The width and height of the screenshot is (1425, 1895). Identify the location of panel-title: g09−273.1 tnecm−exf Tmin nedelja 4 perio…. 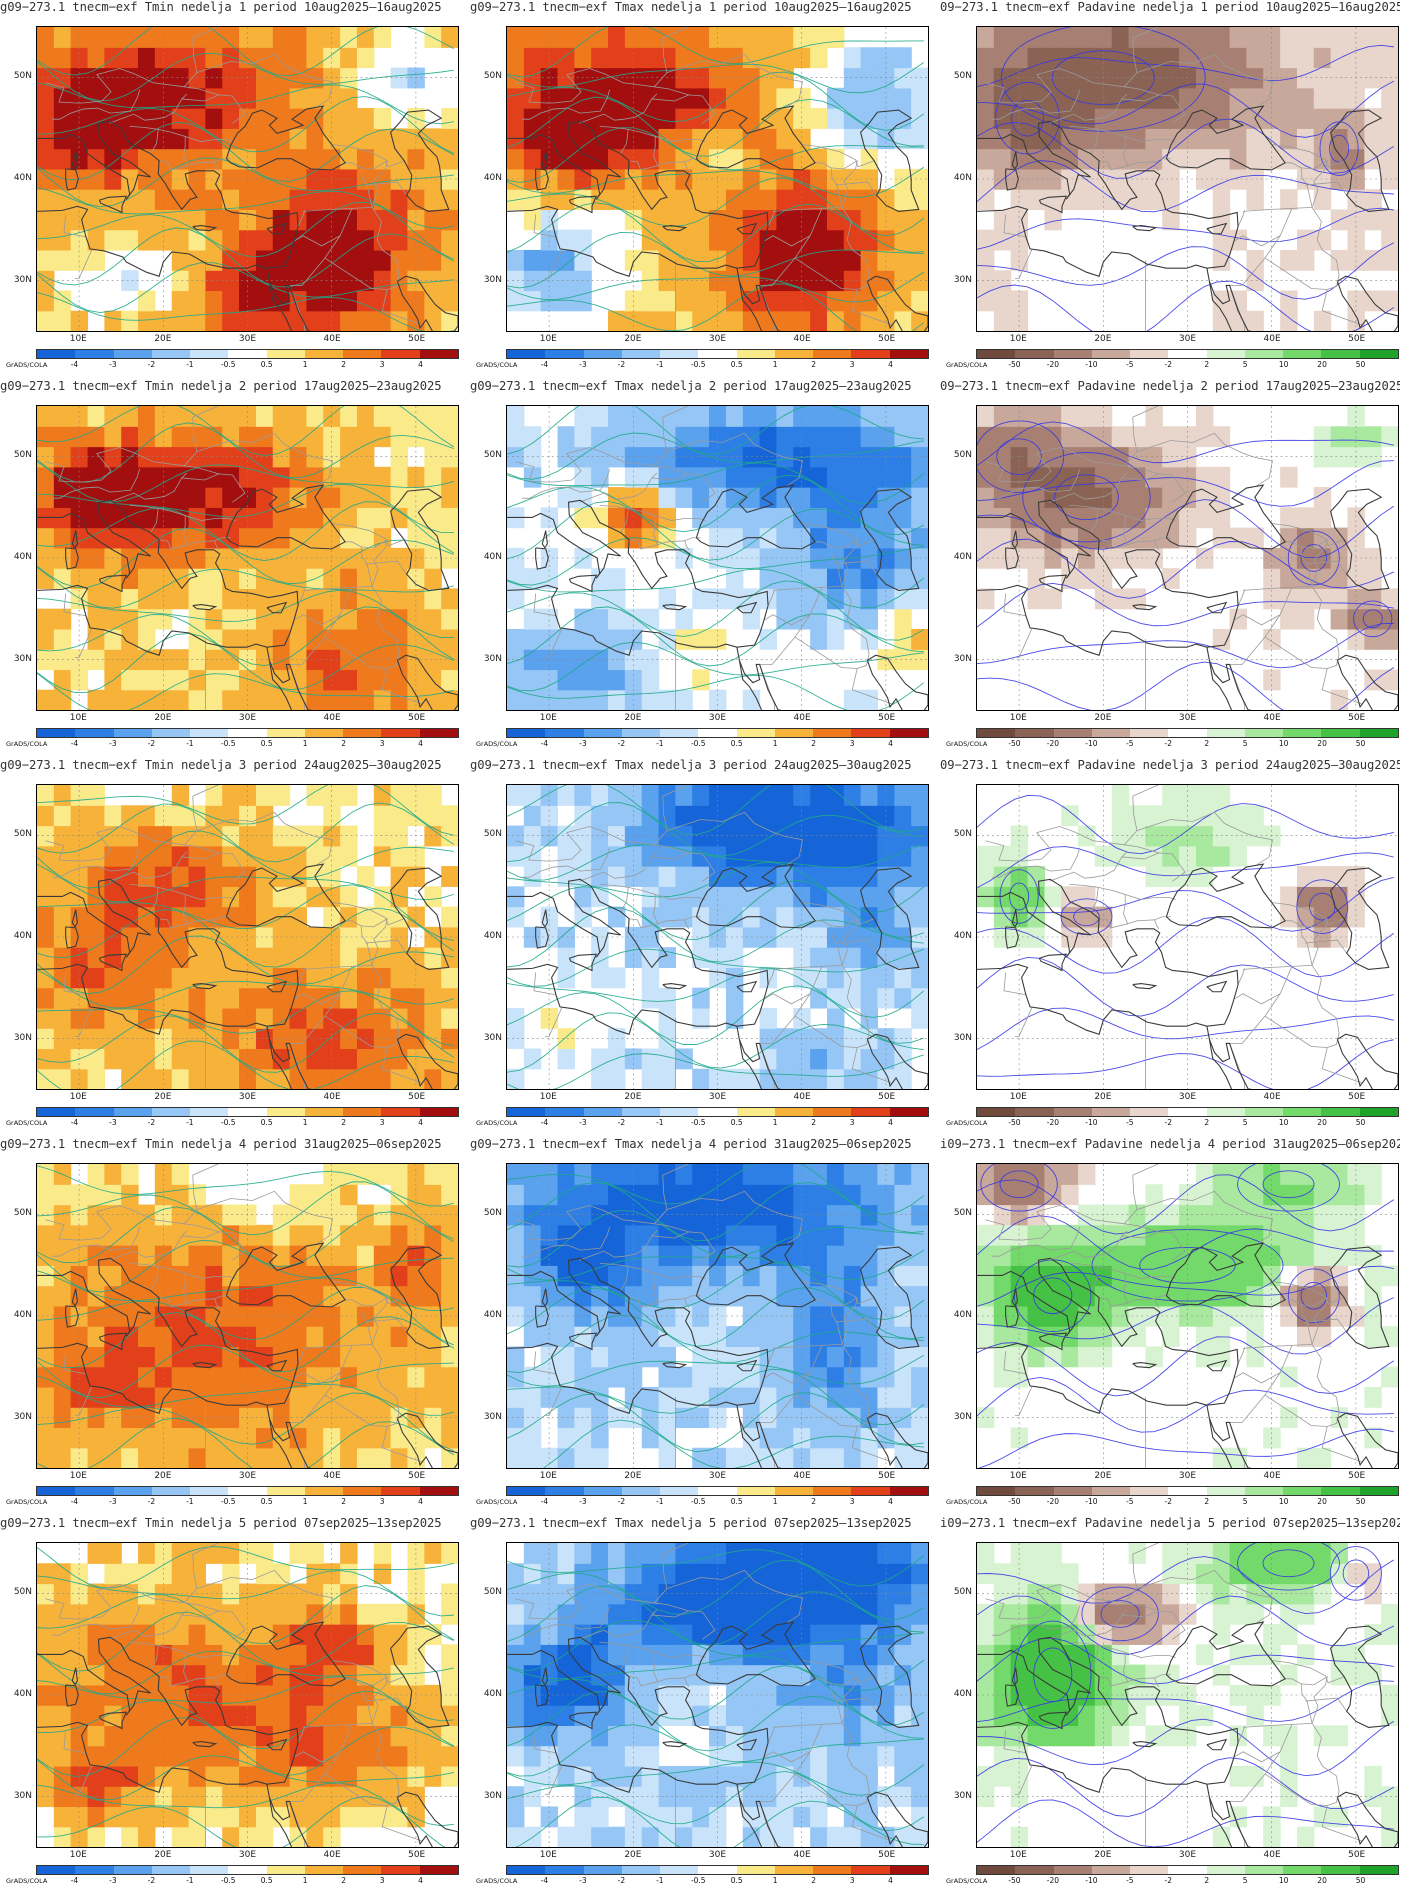
(221, 1144).